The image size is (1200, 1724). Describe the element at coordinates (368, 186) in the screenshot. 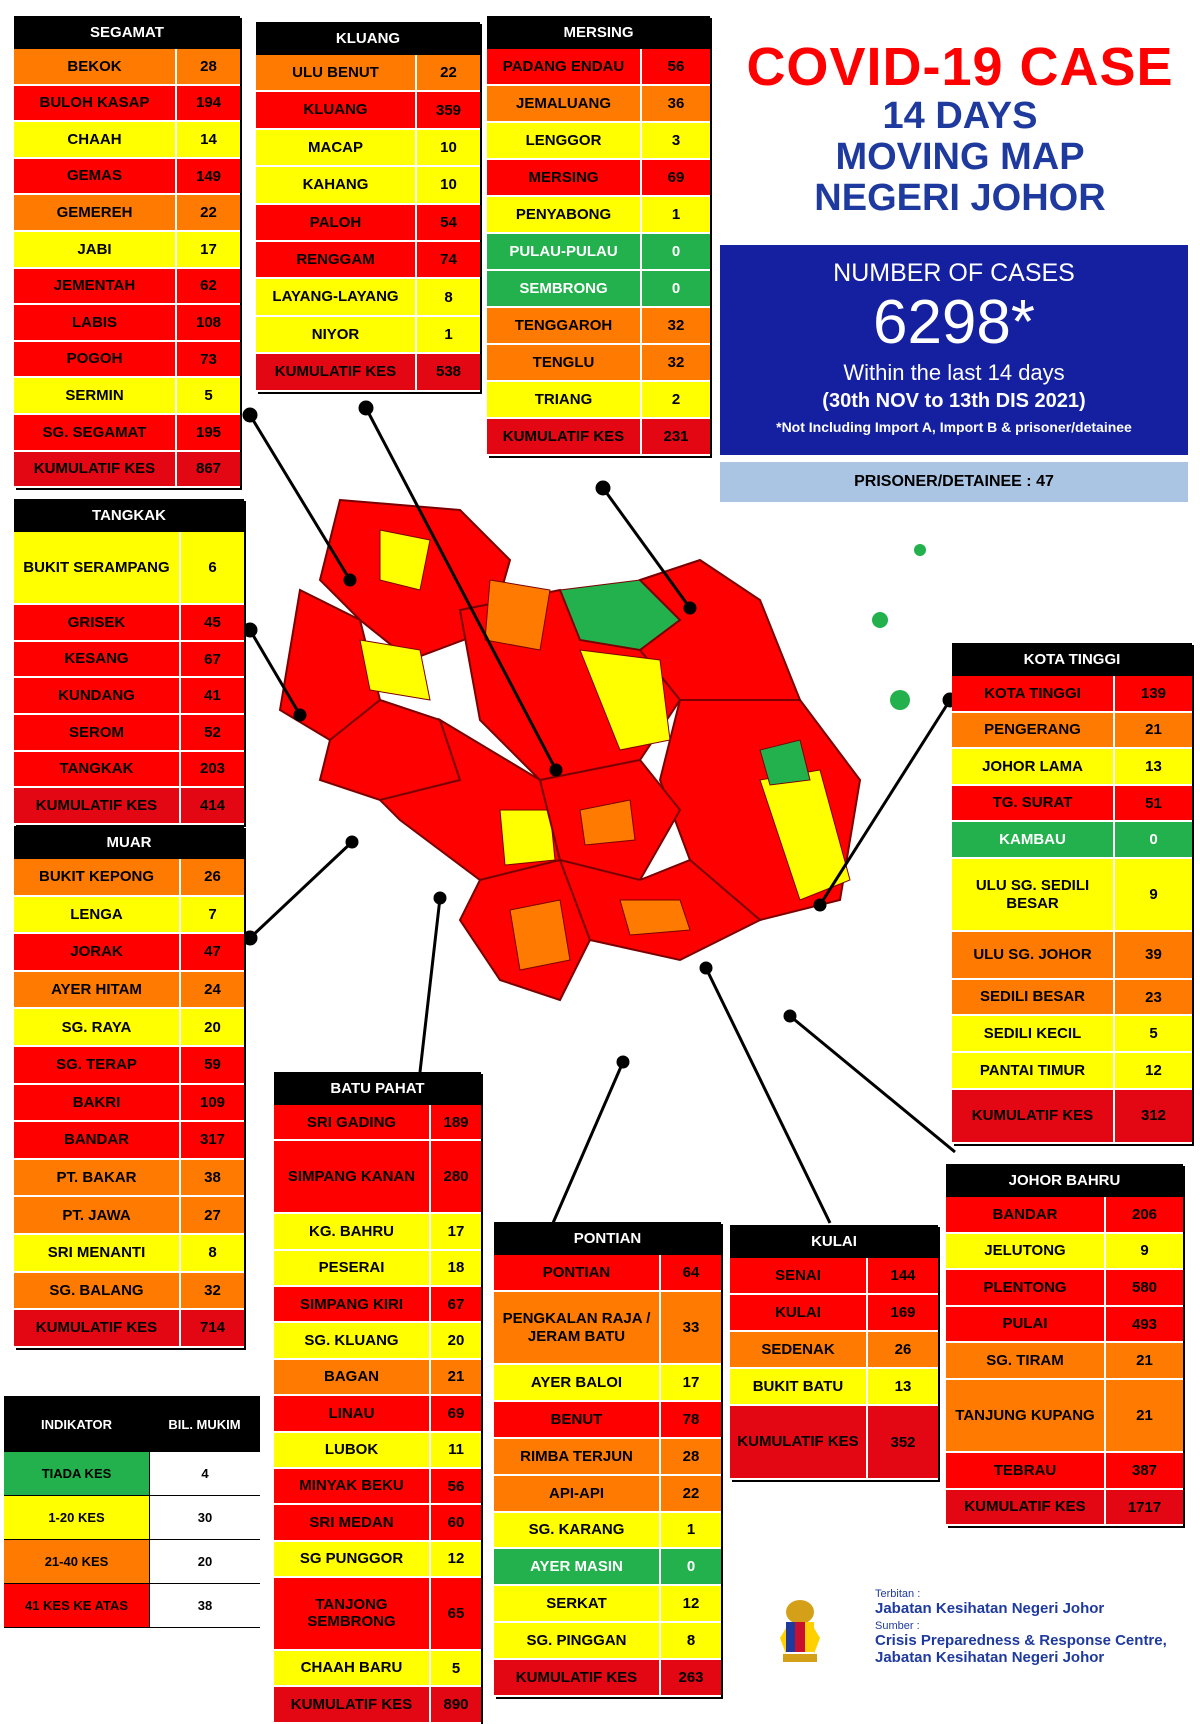

I see `mukim-row: KAHANG 10` at that location.